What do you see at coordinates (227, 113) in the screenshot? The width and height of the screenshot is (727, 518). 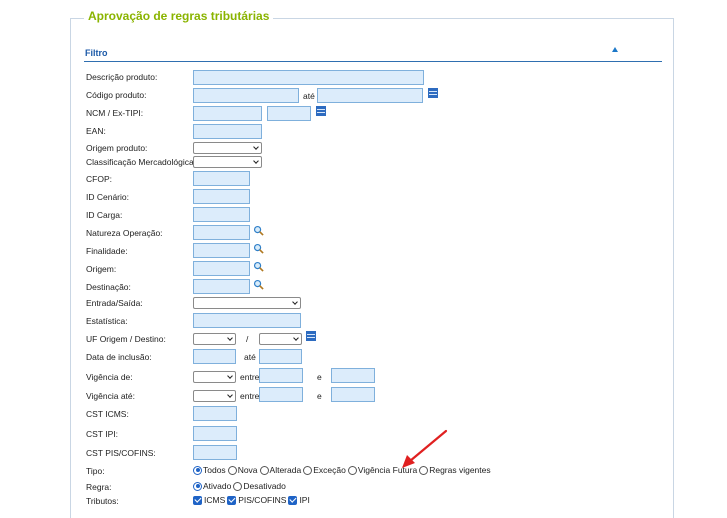 I see `ncm-input` at bounding box center [227, 113].